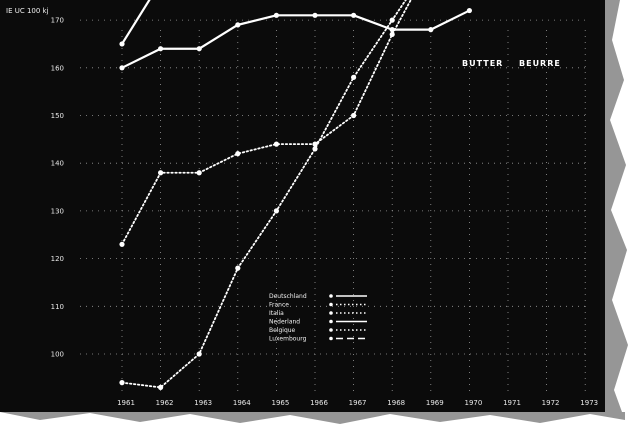 This screenshot has width=635, height=440. What do you see at coordinates (396, 403) in the screenshot?
I see `x-tick-label: 1968` at bounding box center [396, 403].